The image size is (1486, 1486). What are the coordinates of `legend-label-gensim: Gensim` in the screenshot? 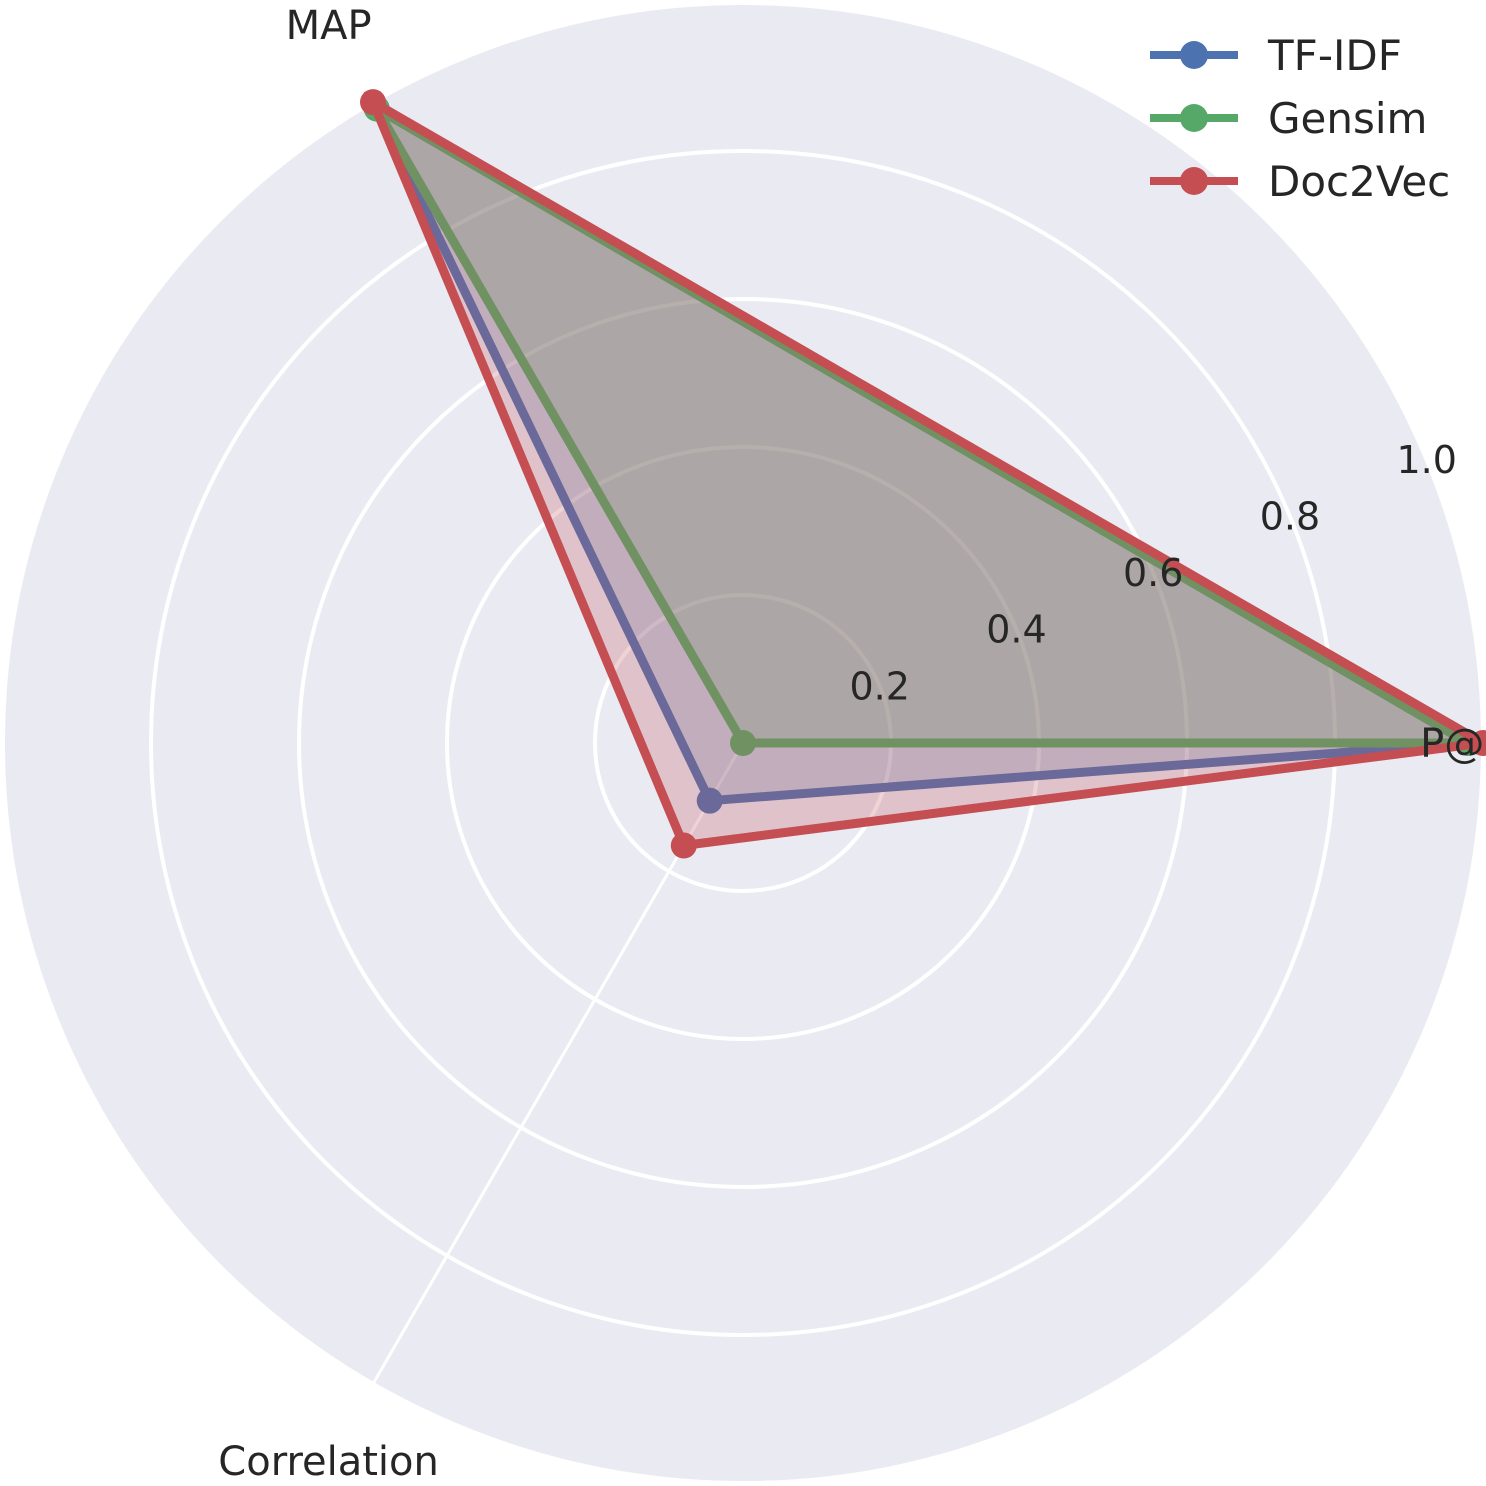 It's located at (1347, 118).